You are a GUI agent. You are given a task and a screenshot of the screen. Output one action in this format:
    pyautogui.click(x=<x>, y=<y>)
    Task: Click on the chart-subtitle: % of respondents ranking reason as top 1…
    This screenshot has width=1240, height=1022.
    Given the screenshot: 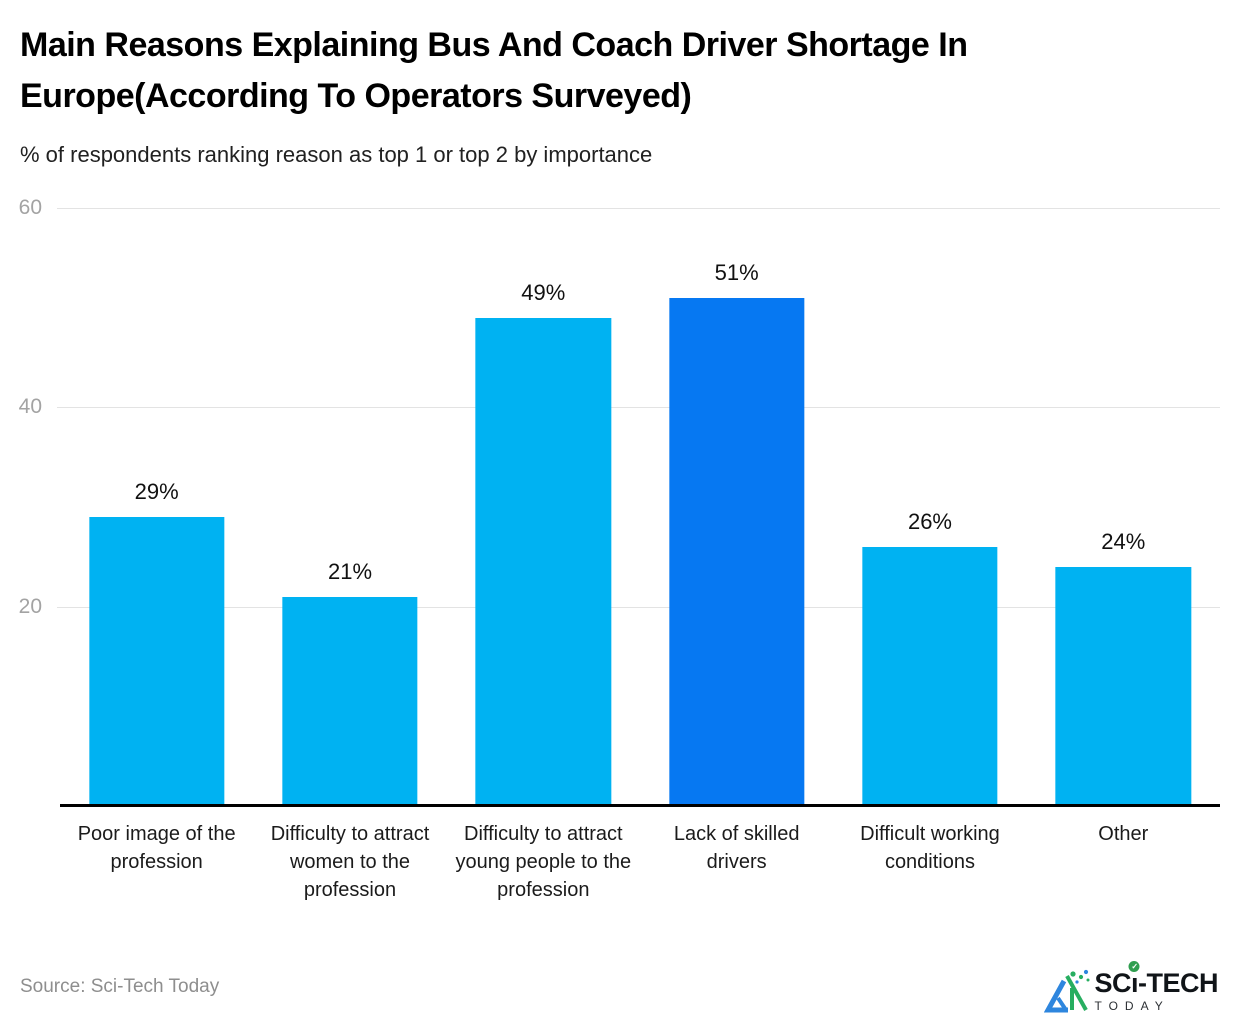 What is the action you would take?
    pyautogui.click(x=336, y=154)
    